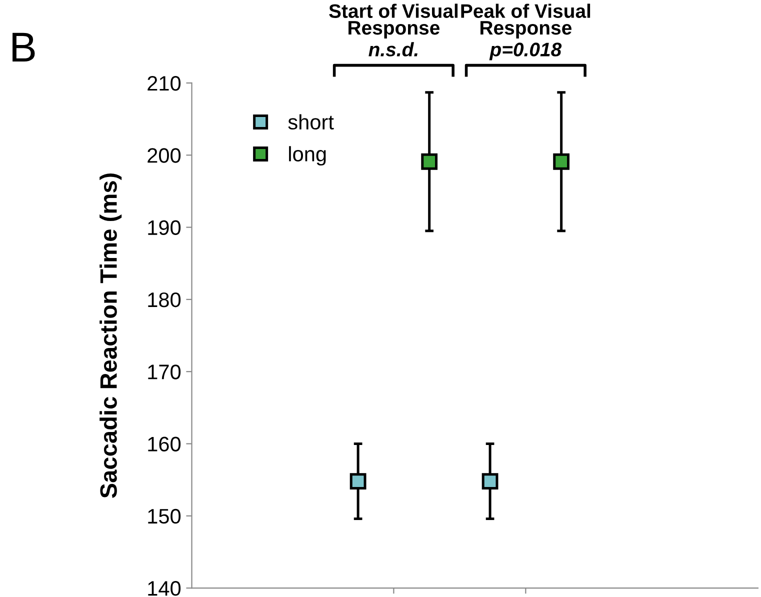 This screenshot has width=761, height=597. Describe the element at coordinates (164, 83) in the screenshot. I see `y-tick-label: 210` at that location.